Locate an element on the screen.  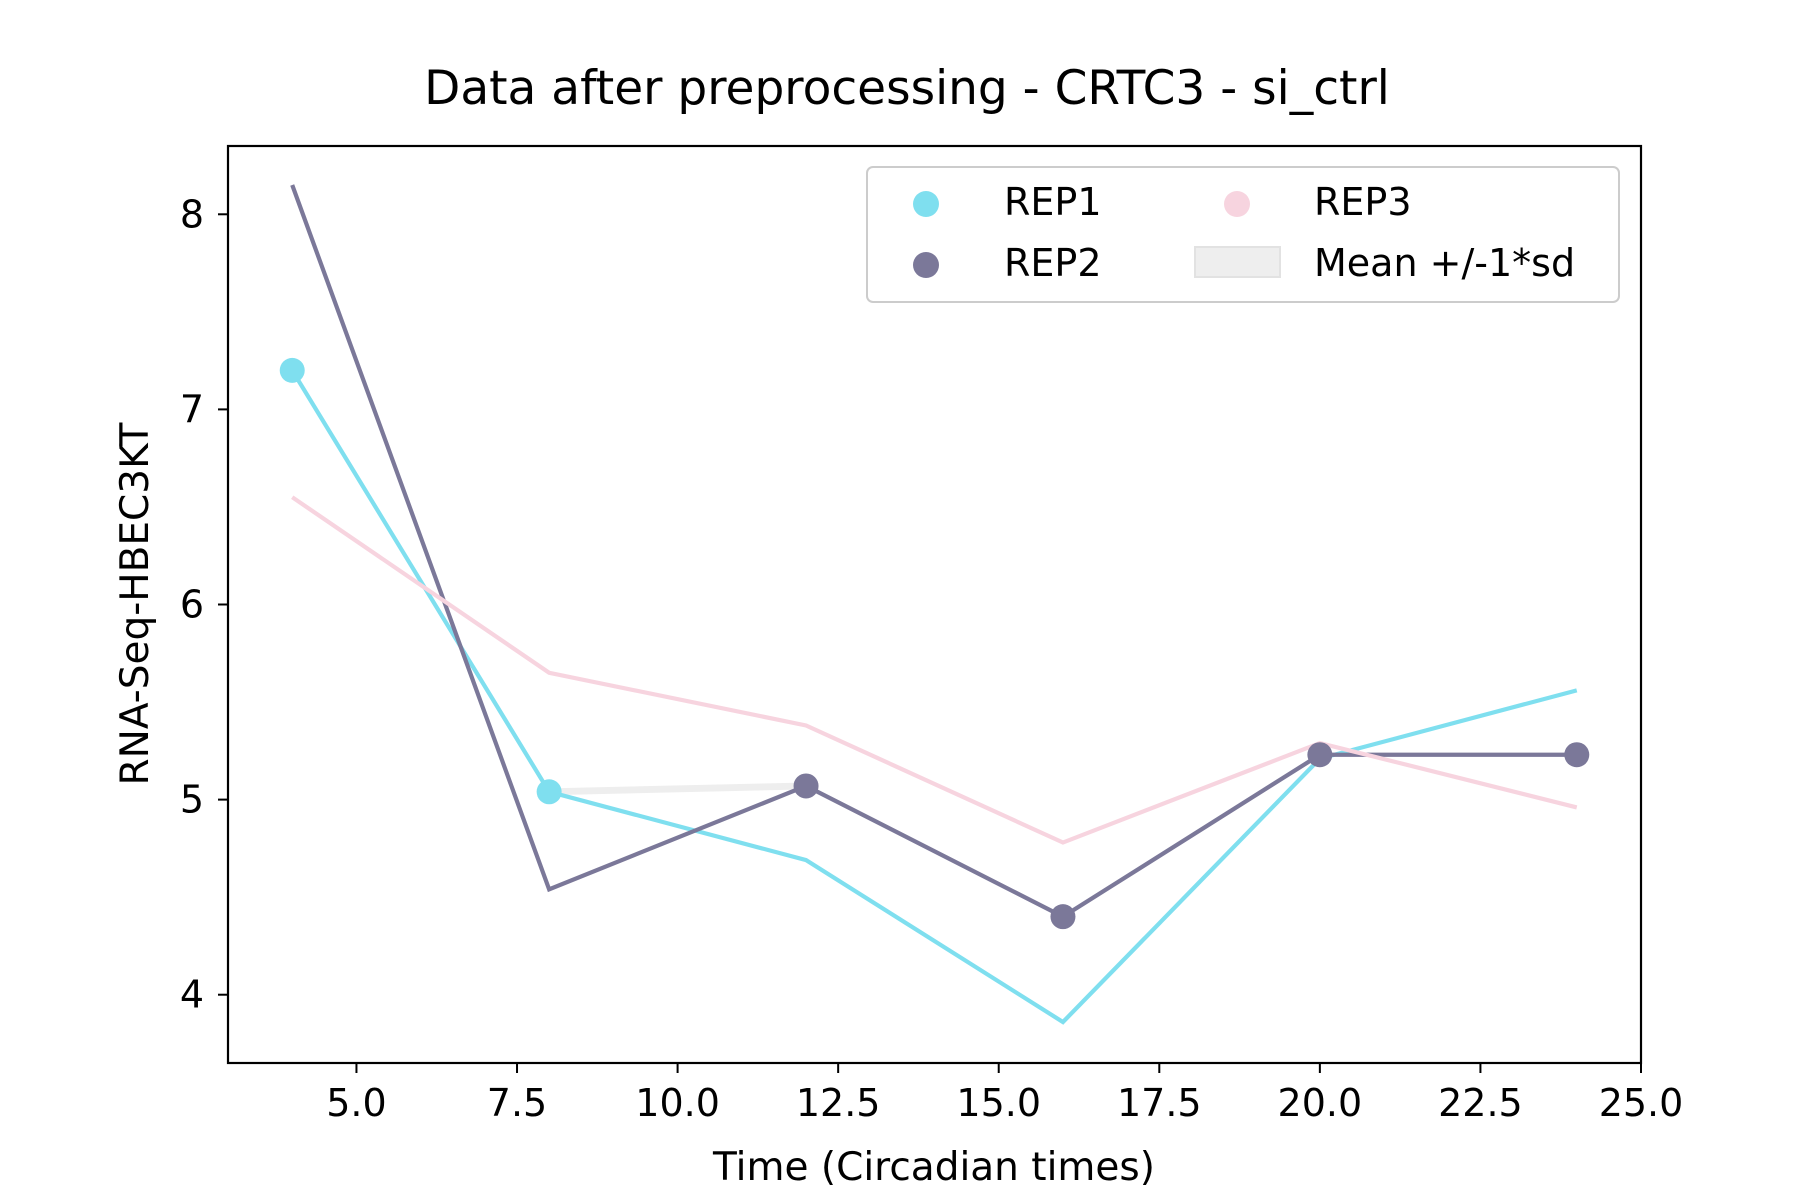
y-tick-label: 4 is located at coordinates (192, 995).